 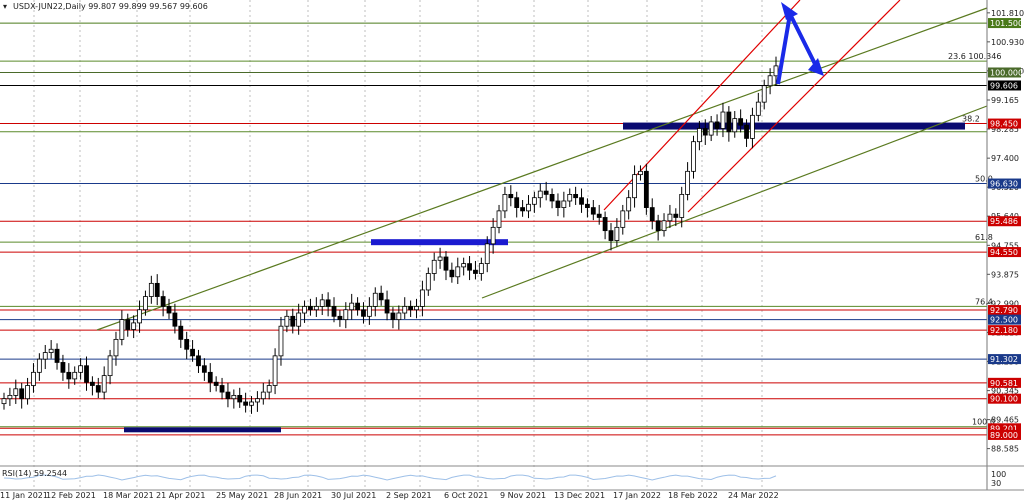 What do you see at coordinates (789, 11) in the screenshot?
I see `projection-arrowhead-up` at bounding box center [789, 11].